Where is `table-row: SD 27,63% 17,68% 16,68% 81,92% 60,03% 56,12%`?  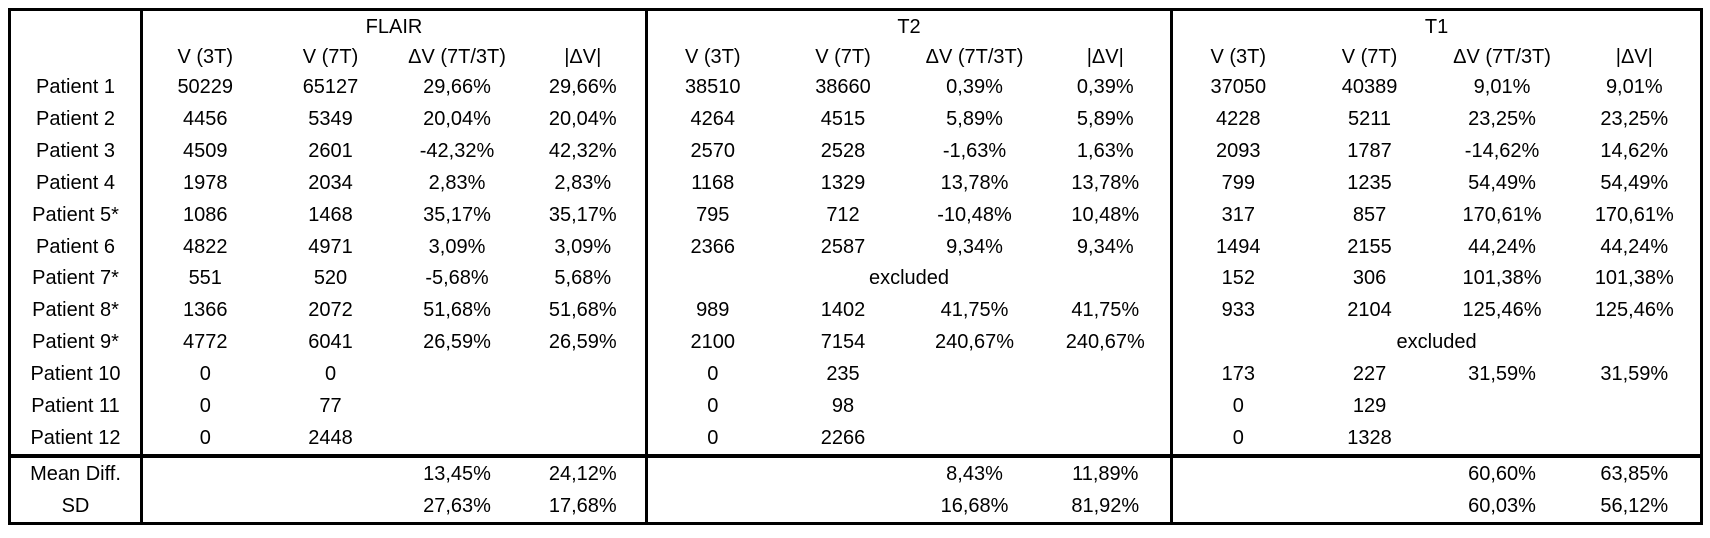 table-row: SD 27,63% 17,68% 16,68% 81,92% 60,03% 56,12% is located at coordinates (856, 507).